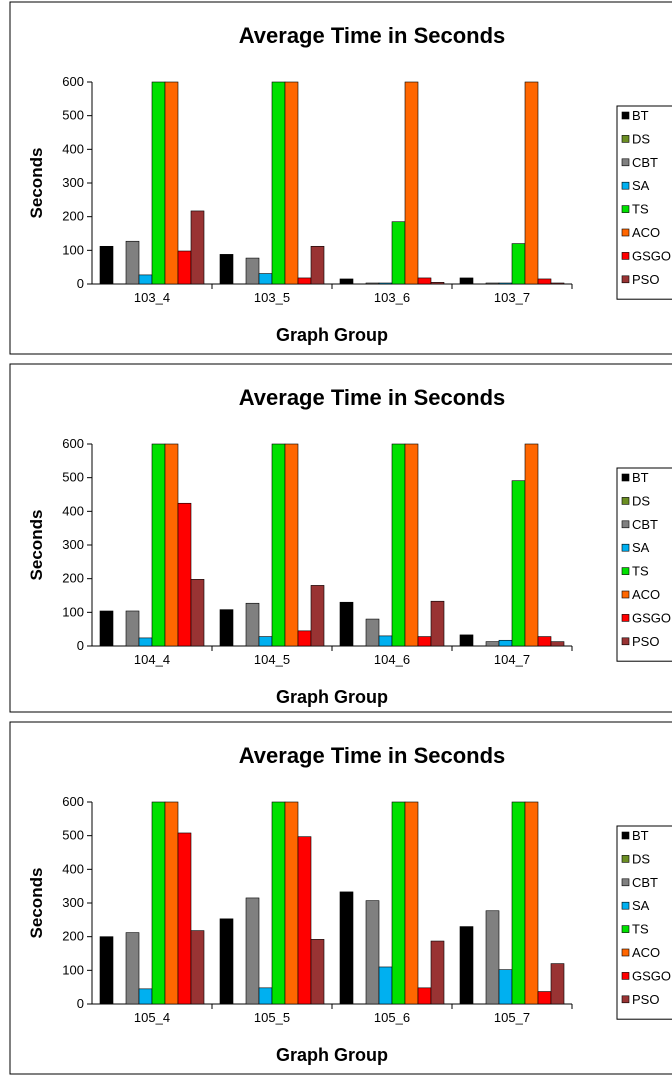 The height and width of the screenshot is (1075, 672). What do you see at coordinates (73, 477) in the screenshot?
I see `y-tick-label: 500` at bounding box center [73, 477].